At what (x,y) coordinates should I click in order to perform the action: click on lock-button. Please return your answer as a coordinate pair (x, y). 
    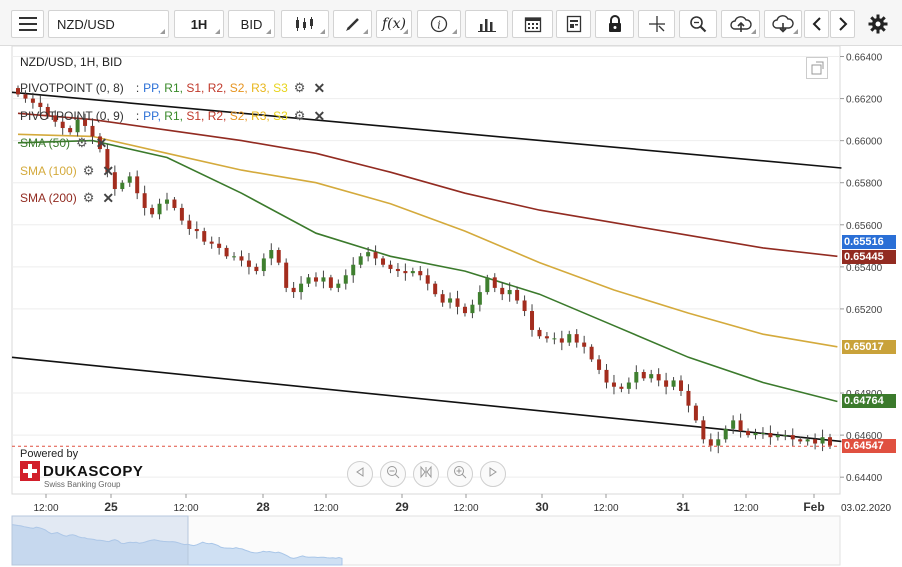
    Looking at the image, I should click on (614, 24).